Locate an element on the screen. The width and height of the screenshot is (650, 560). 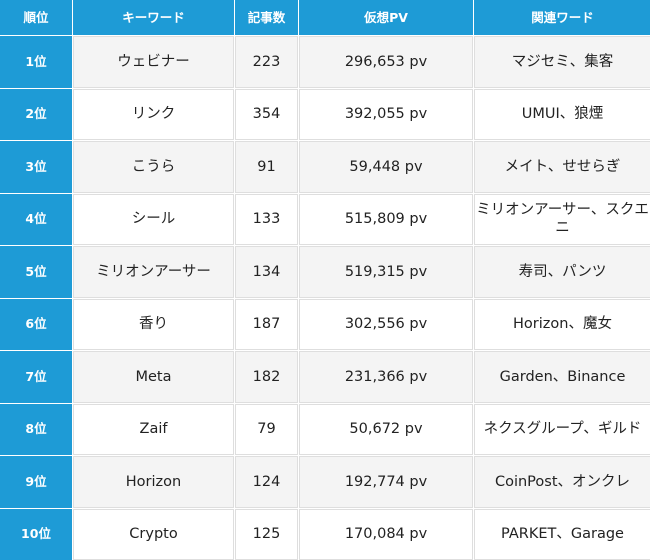
related-cell: マジセミ、集客 is located at coordinates (562, 62).